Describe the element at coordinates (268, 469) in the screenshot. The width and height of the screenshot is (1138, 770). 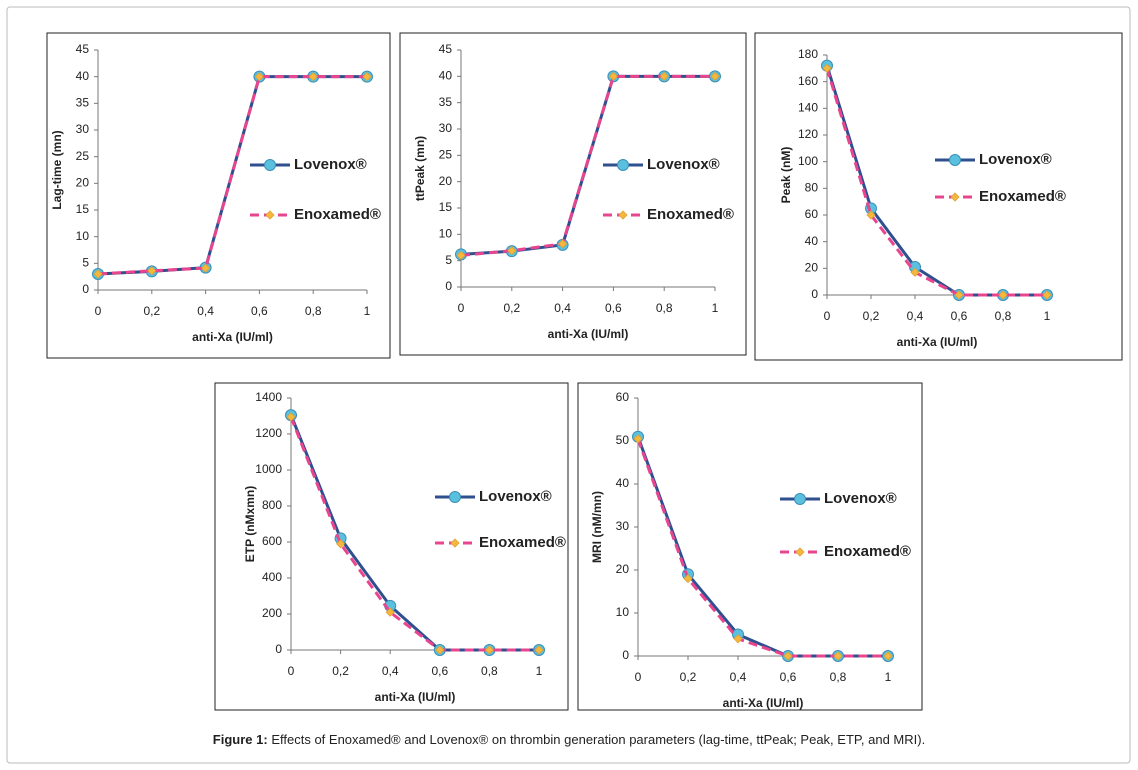
I see `y-tick-label: 1000` at that location.